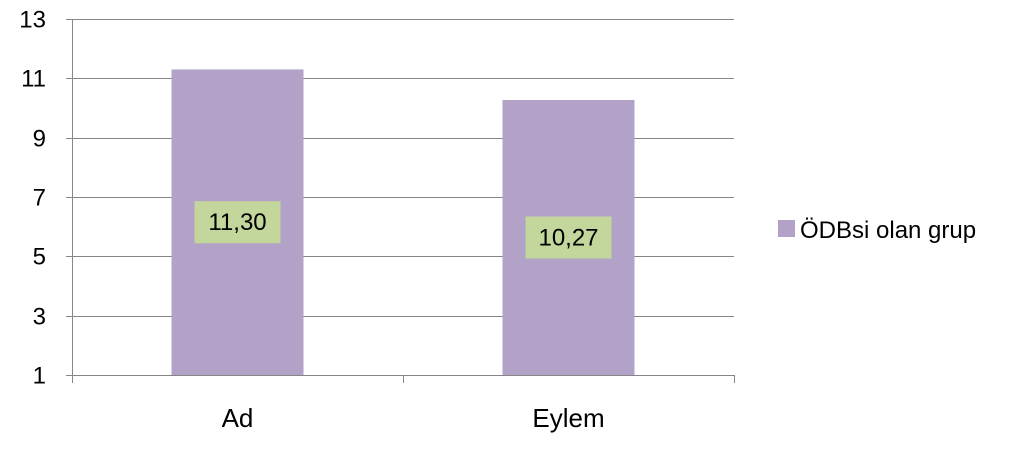 The width and height of the screenshot is (1018, 449). What do you see at coordinates (888, 230) in the screenshot?
I see `legend-entry-label: ÖDBsi olan grup` at bounding box center [888, 230].